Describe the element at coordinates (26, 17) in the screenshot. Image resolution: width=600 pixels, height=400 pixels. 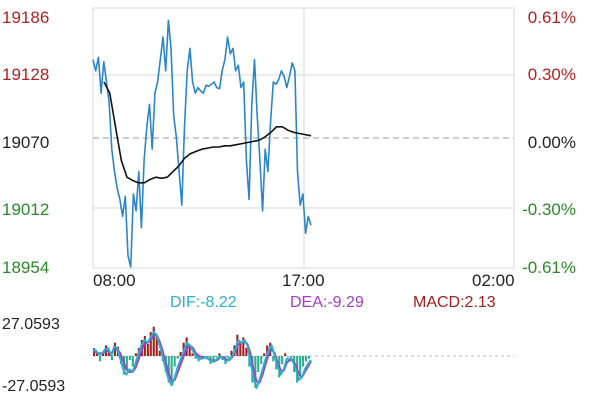
I see `price-axis-label: 19186` at that location.